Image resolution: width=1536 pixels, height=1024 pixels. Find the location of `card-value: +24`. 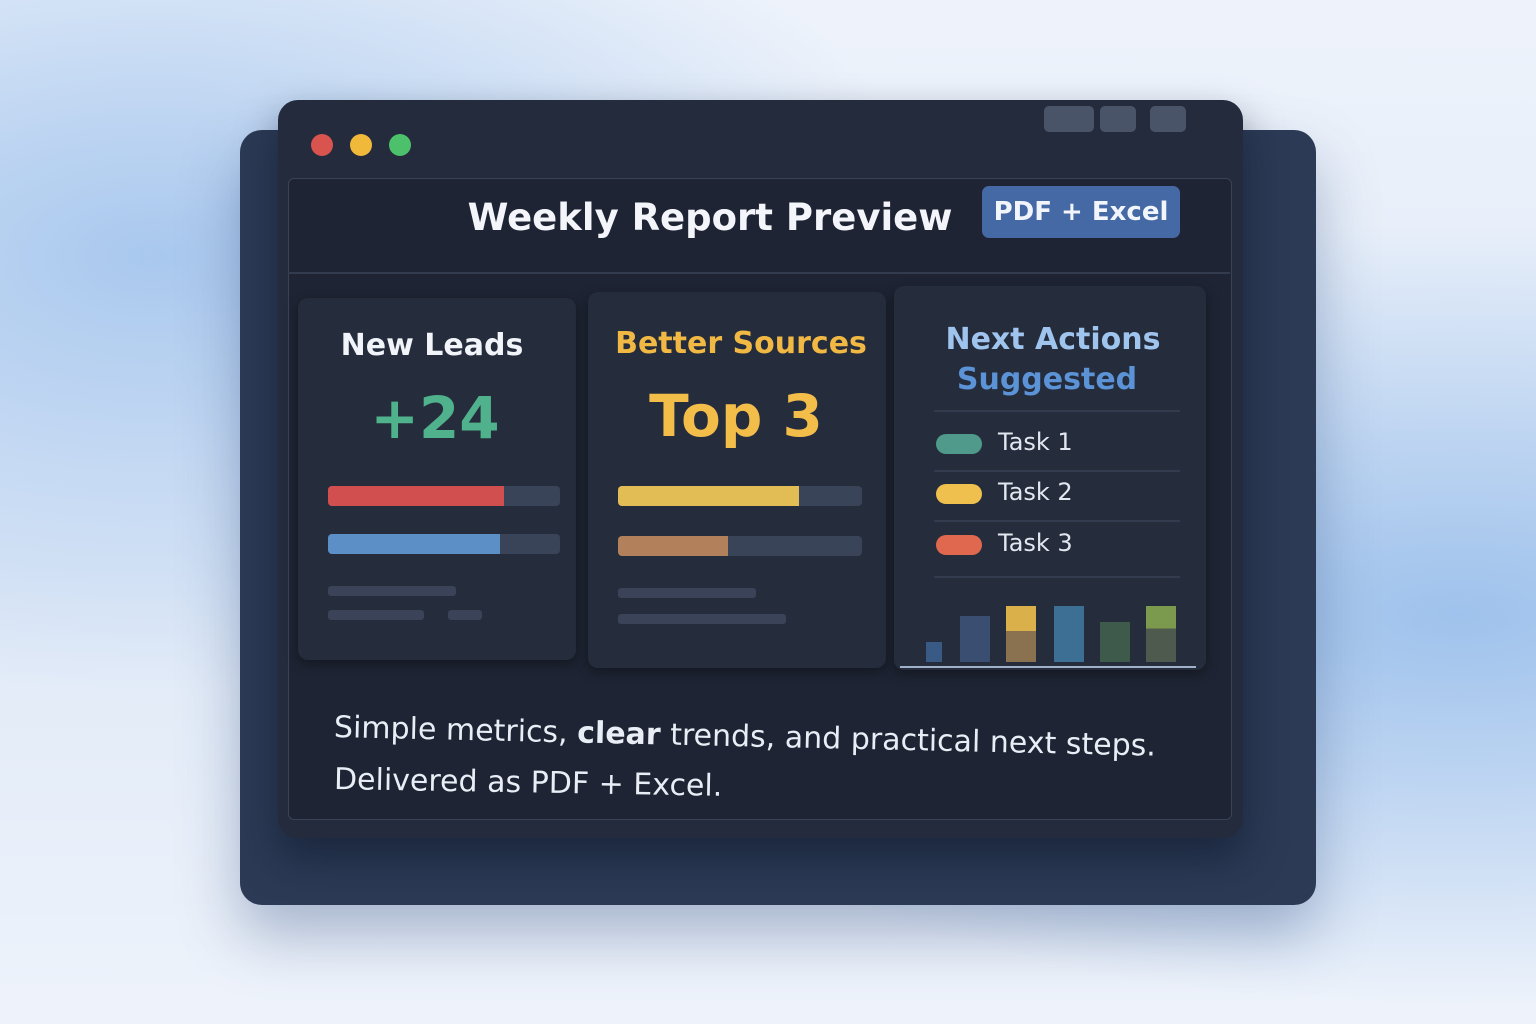

card-value: +24 is located at coordinates (435, 418).